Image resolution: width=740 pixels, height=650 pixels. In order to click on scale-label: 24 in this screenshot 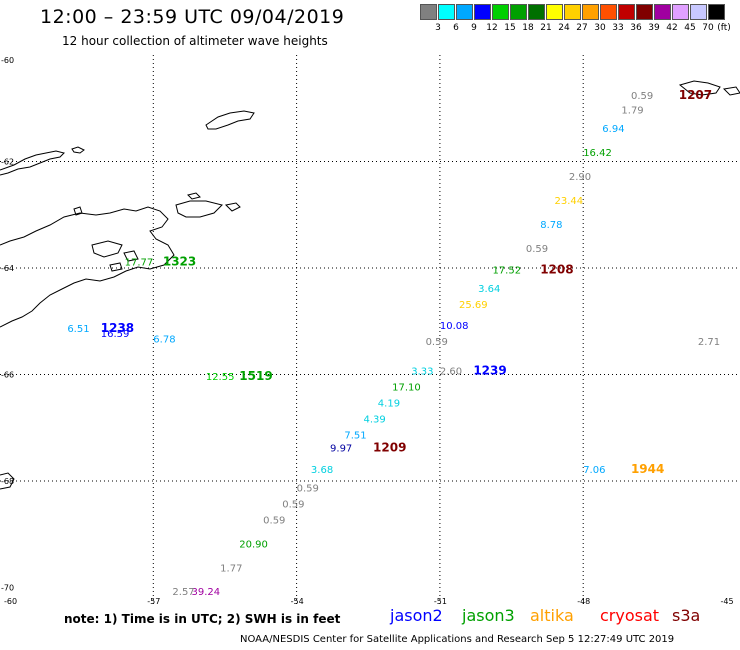, I will do `click(564, 28)`.